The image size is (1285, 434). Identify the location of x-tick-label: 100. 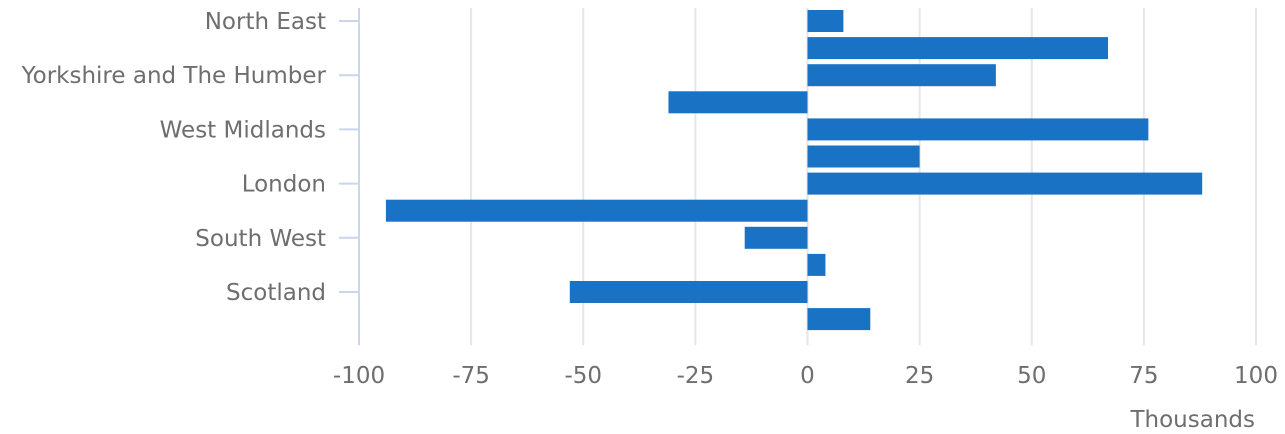
(1256, 376).